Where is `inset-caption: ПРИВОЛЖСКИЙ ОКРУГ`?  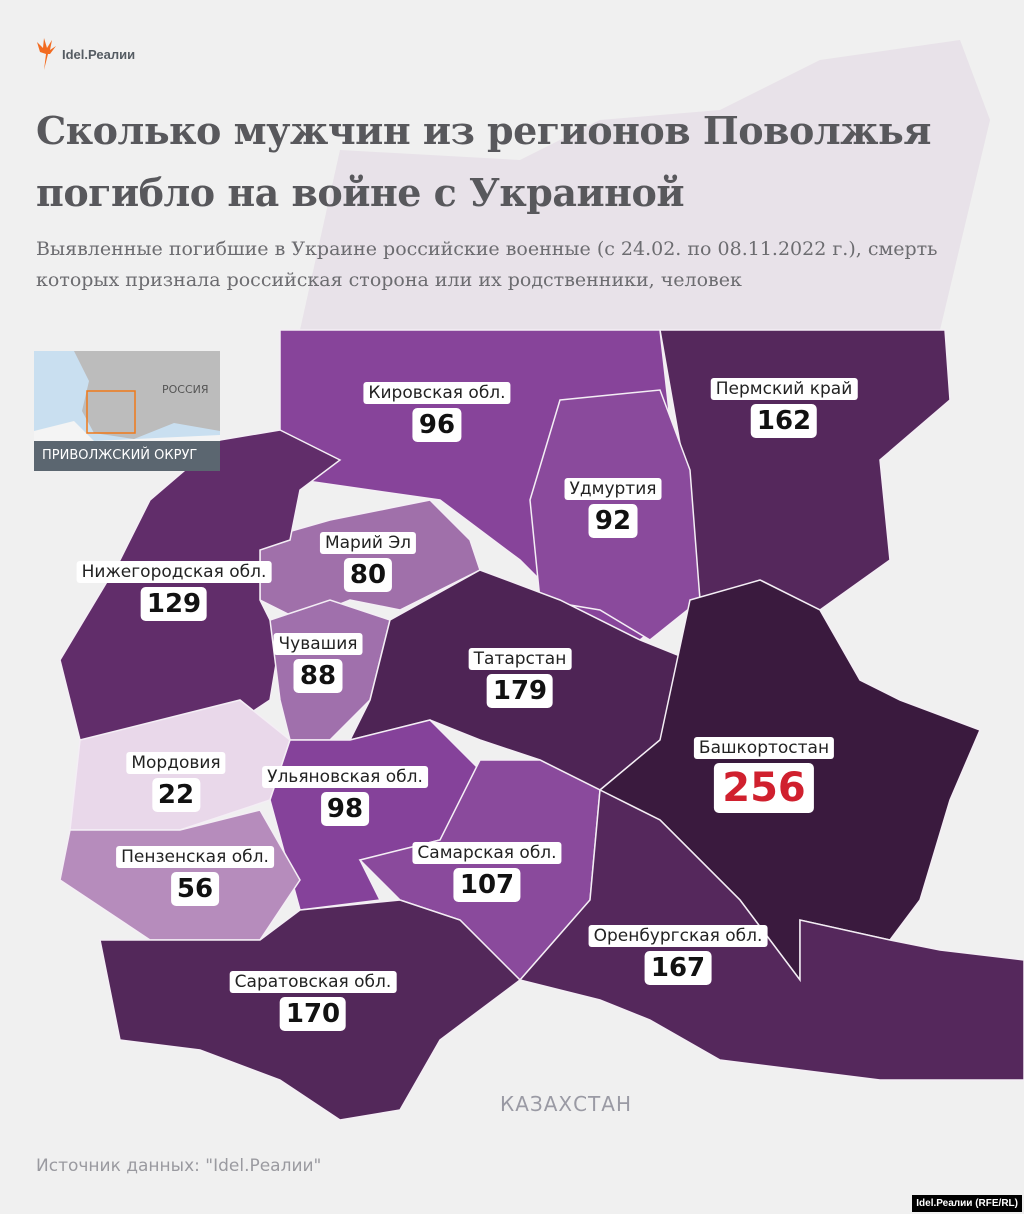
inset-caption: ПРИВОЛЖСКИЙ ОКРУГ is located at coordinates (127, 456).